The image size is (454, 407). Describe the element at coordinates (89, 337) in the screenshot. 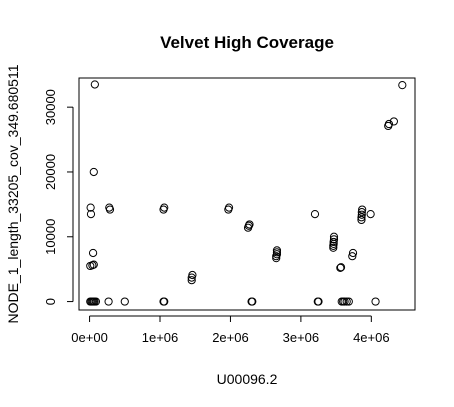

I see `x-tick-label: 0e+00` at that location.